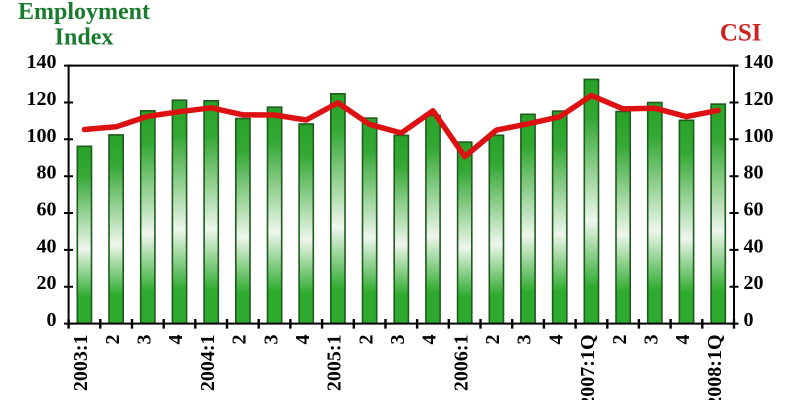 This screenshot has width=800, height=400. What do you see at coordinates (715, 367) in the screenshot?
I see `svg-text: 2008:1Q` at bounding box center [715, 367].